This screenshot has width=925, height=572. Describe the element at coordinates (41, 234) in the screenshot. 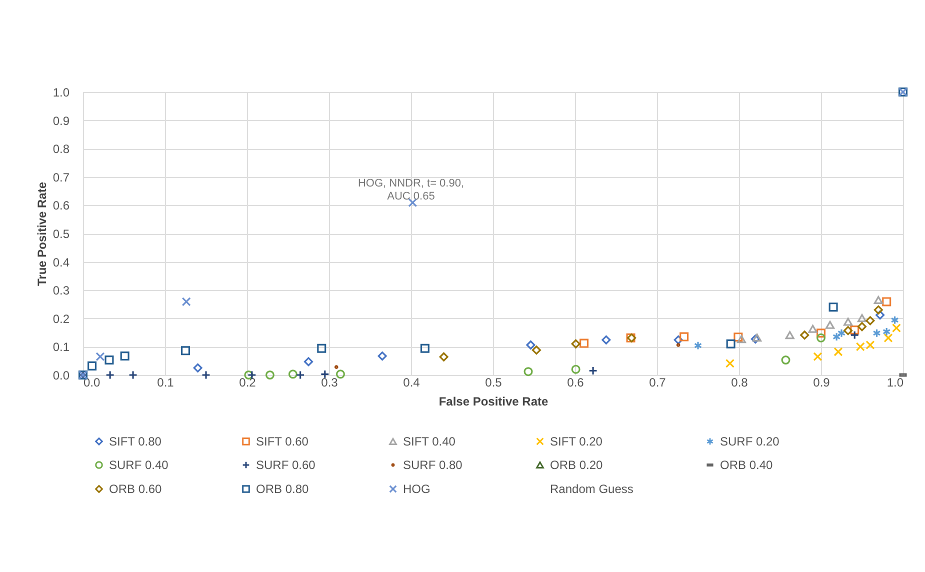

I see `y-axis-title: True Positive Rate` at that location.